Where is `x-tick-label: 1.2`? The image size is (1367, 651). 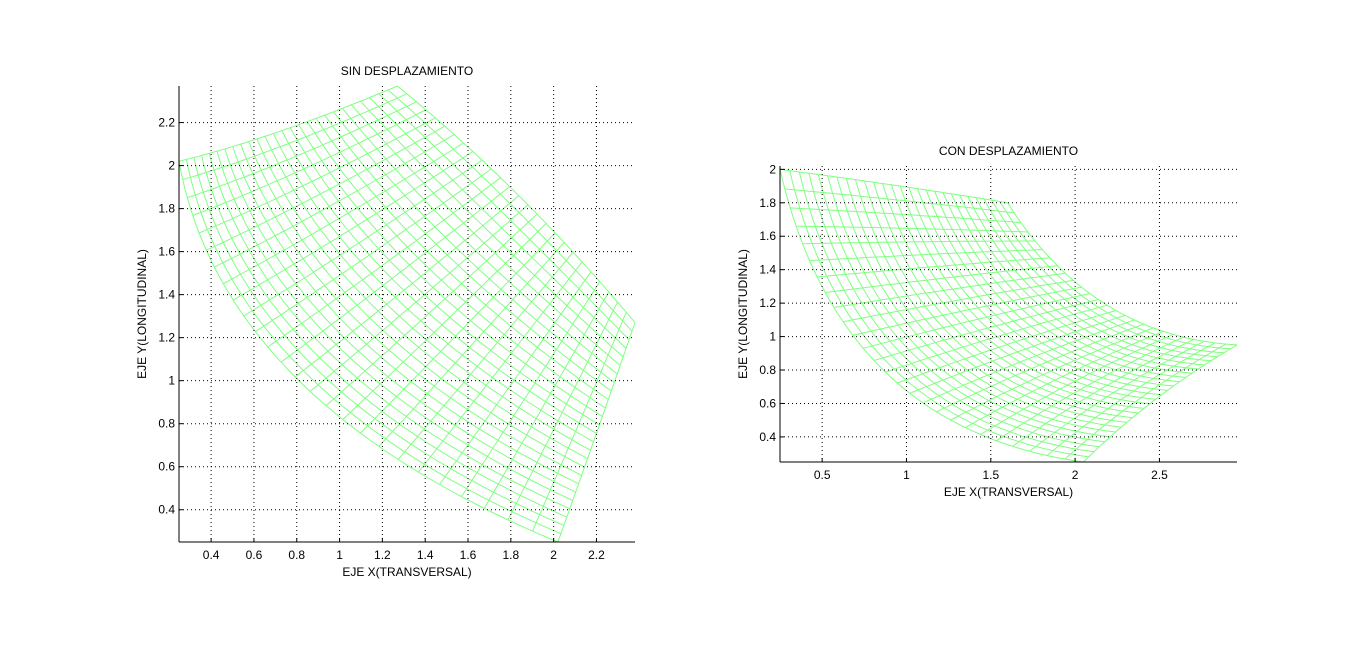 x-tick-label: 1.2 is located at coordinates (382, 555).